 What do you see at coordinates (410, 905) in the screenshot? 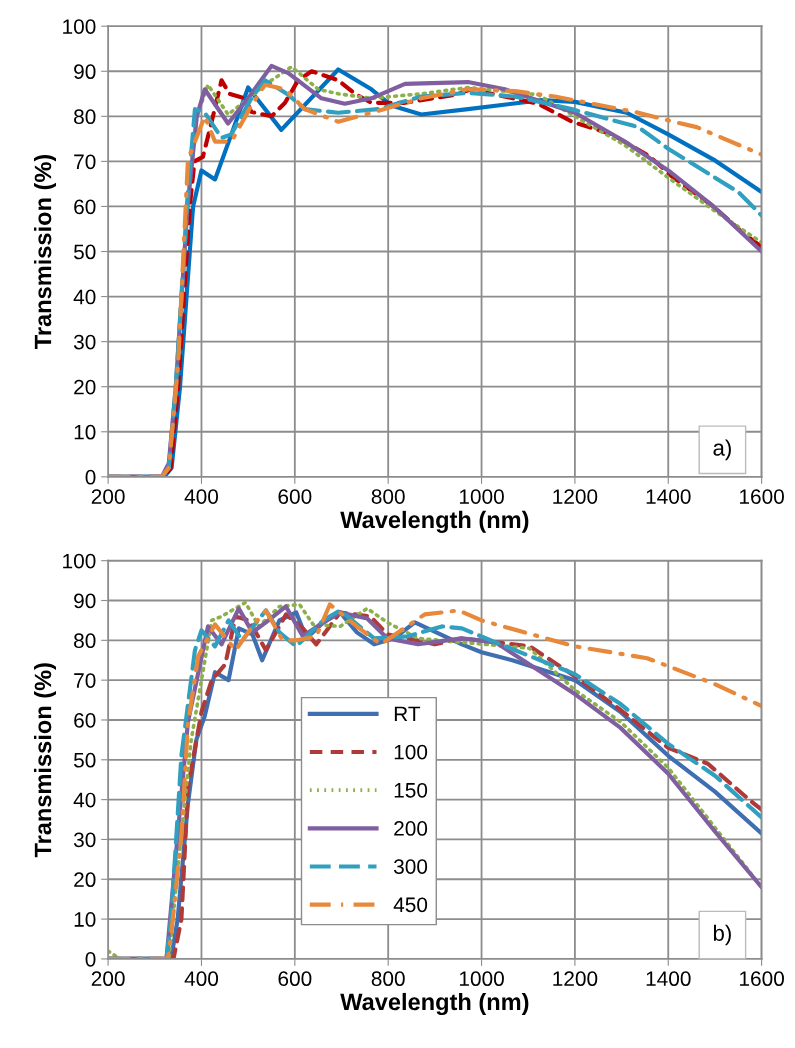
I see `legend-label: 450` at bounding box center [410, 905].